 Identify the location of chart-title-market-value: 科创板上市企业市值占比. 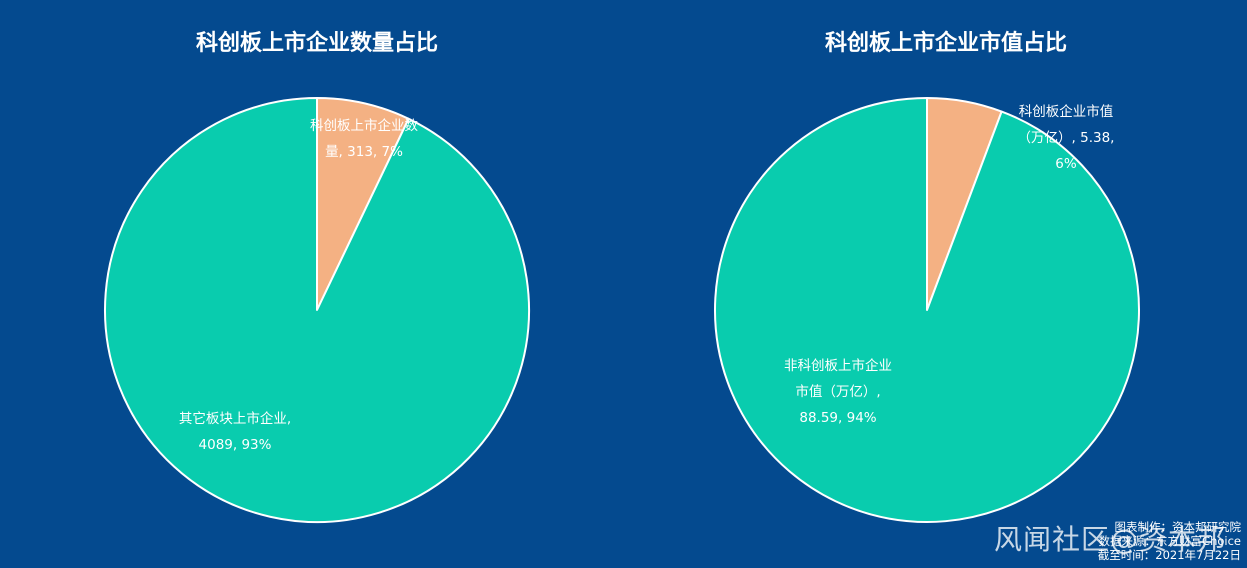
(946, 43).